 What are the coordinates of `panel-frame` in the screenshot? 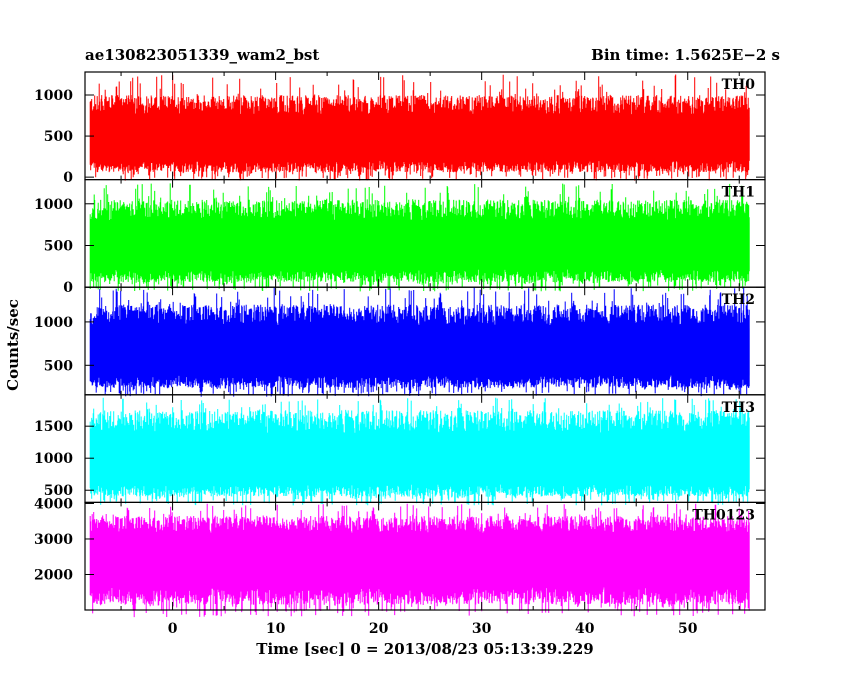 It's located at (425, 556).